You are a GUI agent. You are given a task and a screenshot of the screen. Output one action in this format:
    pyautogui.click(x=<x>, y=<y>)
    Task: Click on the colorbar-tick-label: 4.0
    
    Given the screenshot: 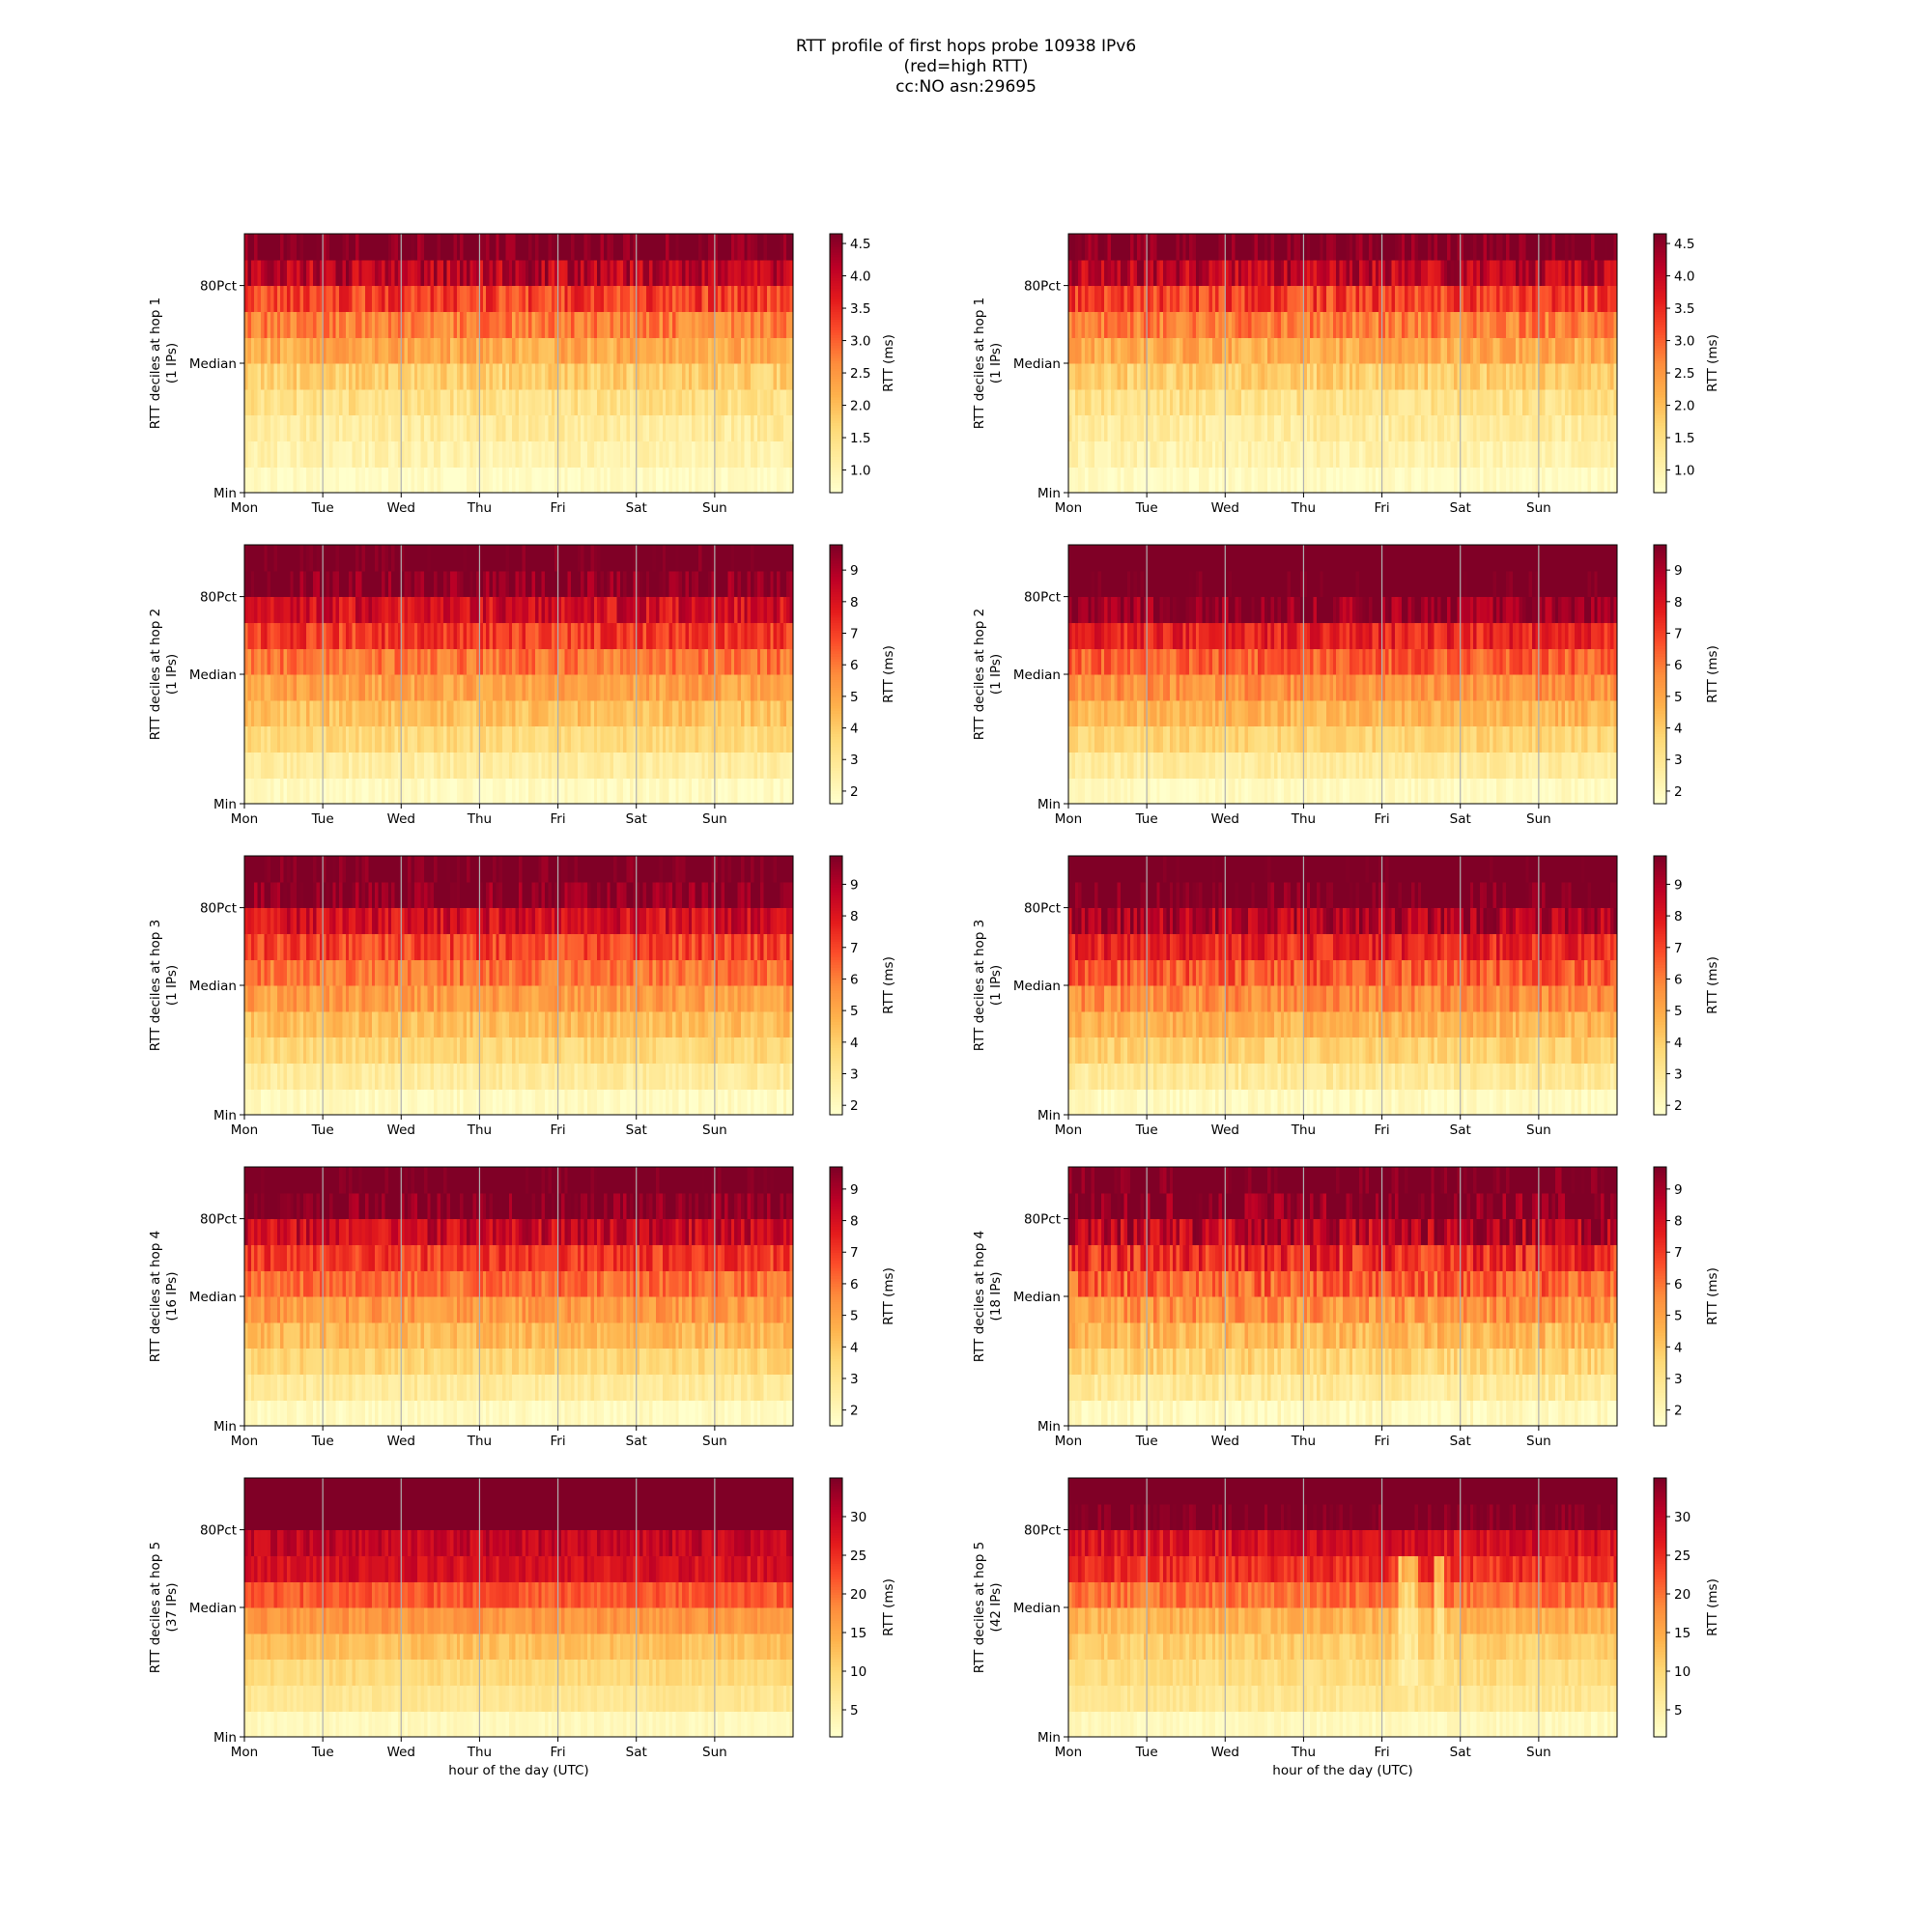 What is the action you would take?
    pyautogui.click(x=1684, y=277)
    